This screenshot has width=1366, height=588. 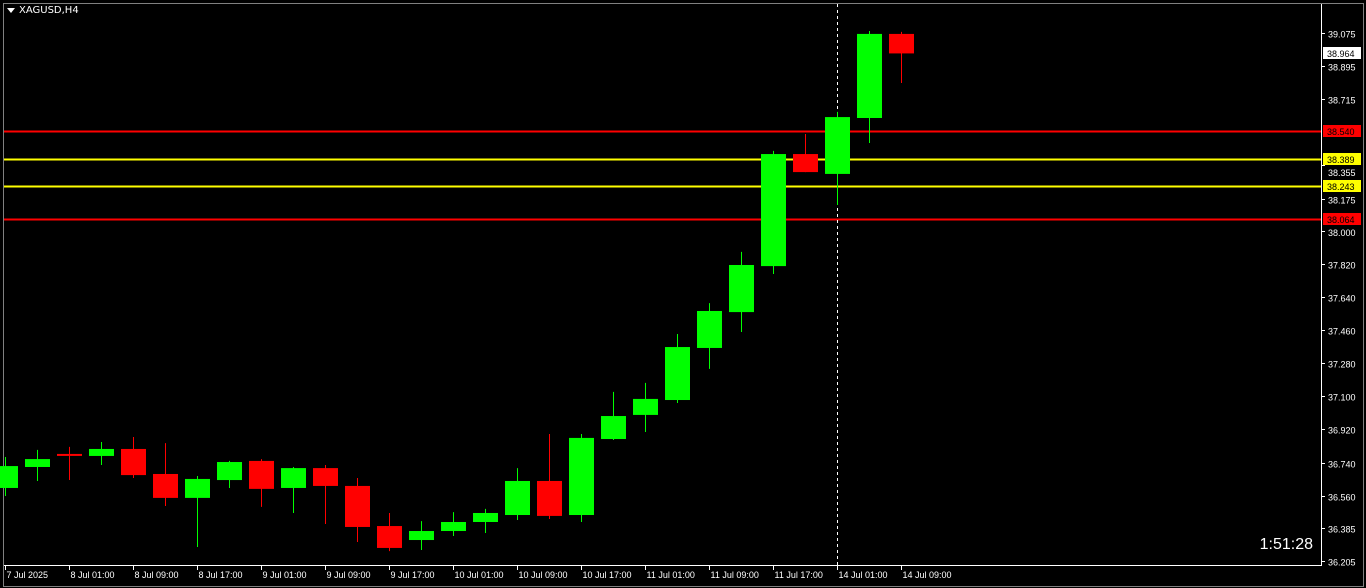 What do you see at coordinates (927, 575) in the screenshot?
I see `time-tick-label: 14 Jul 09:00` at bounding box center [927, 575].